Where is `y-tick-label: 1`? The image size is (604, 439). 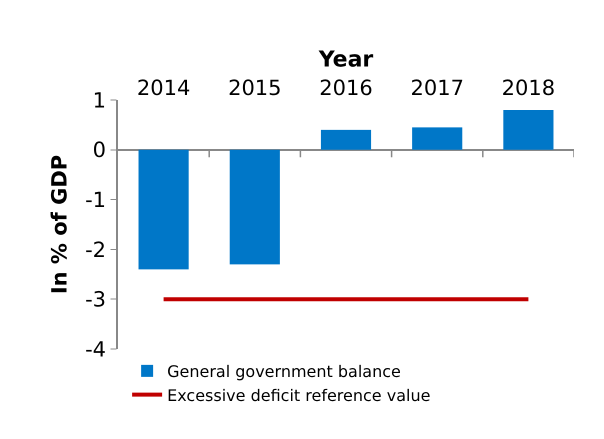
y-tick-label: 1 is located at coordinates (99, 100).